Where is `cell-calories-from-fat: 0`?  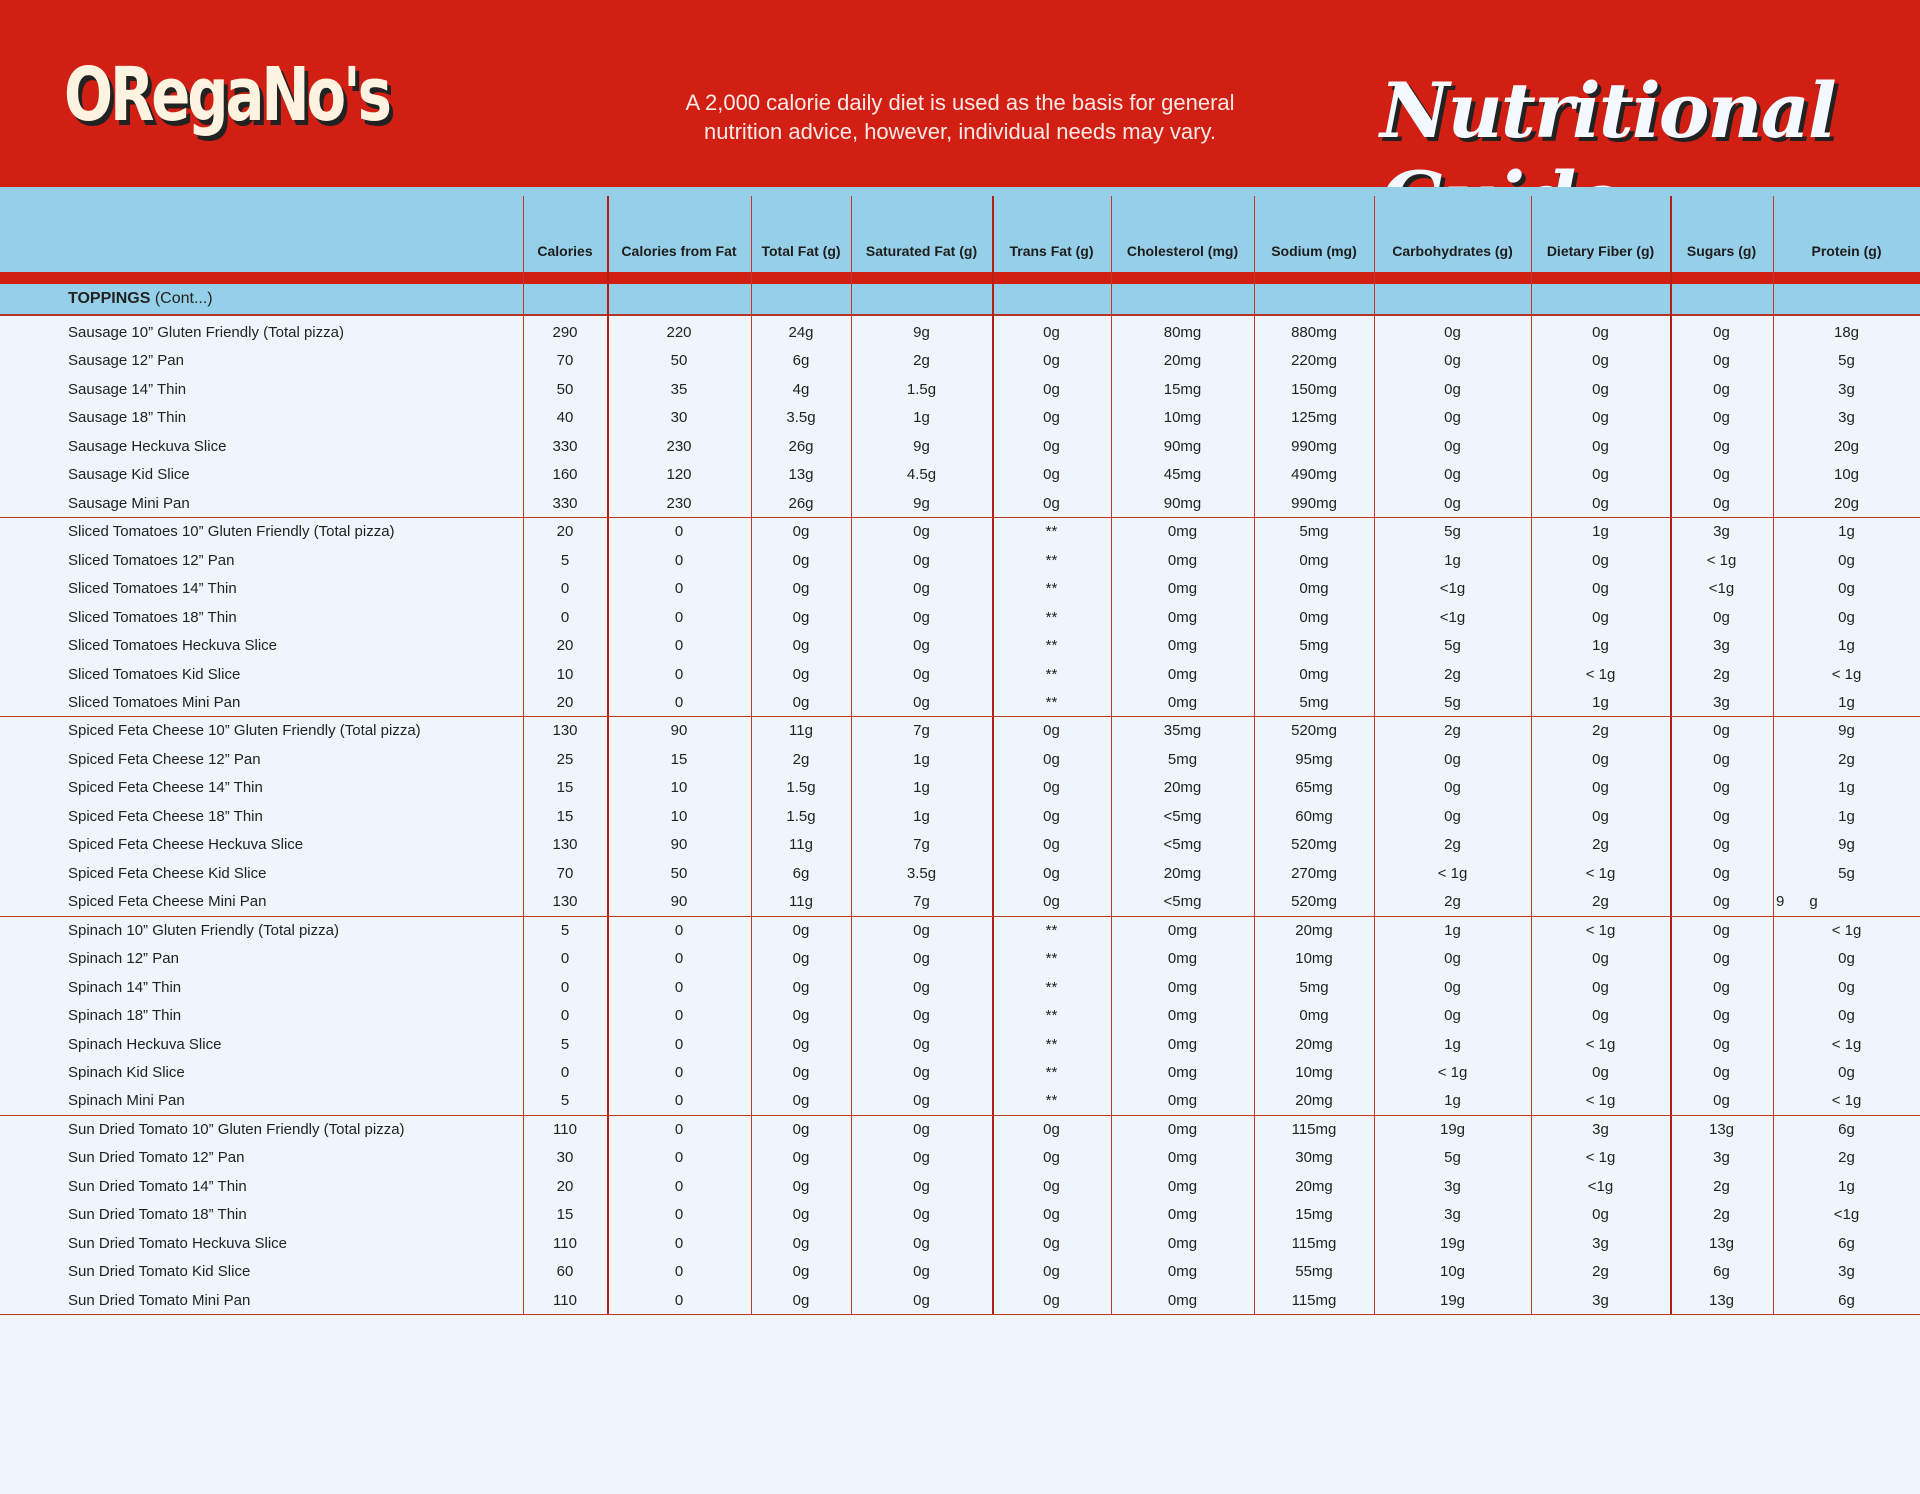 cell-calories-from-fat: 0 is located at coordinates (679, 1272).